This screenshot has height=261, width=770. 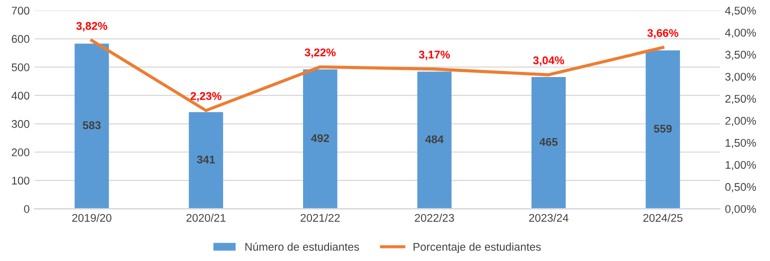 What do you see at coordinates (434, 55) in the screenshot?
I see `data-label: 3,17%` at bounding box center [434, 55].